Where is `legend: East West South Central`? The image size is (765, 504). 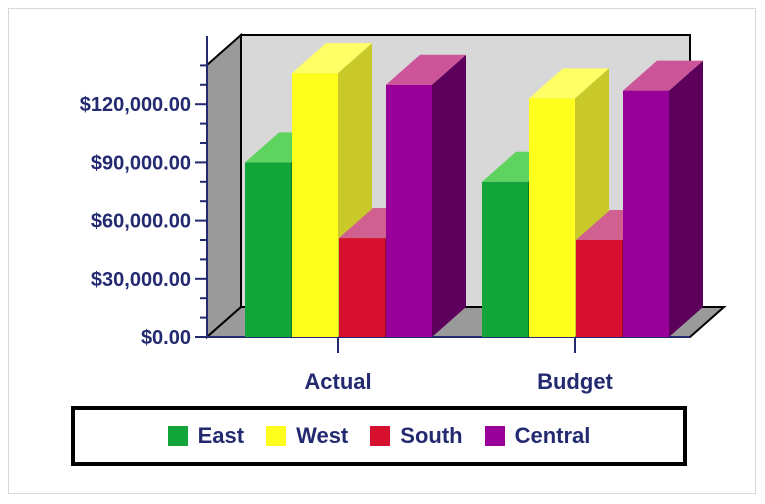 legend: East West South Central is located at coordinates (379, 436).